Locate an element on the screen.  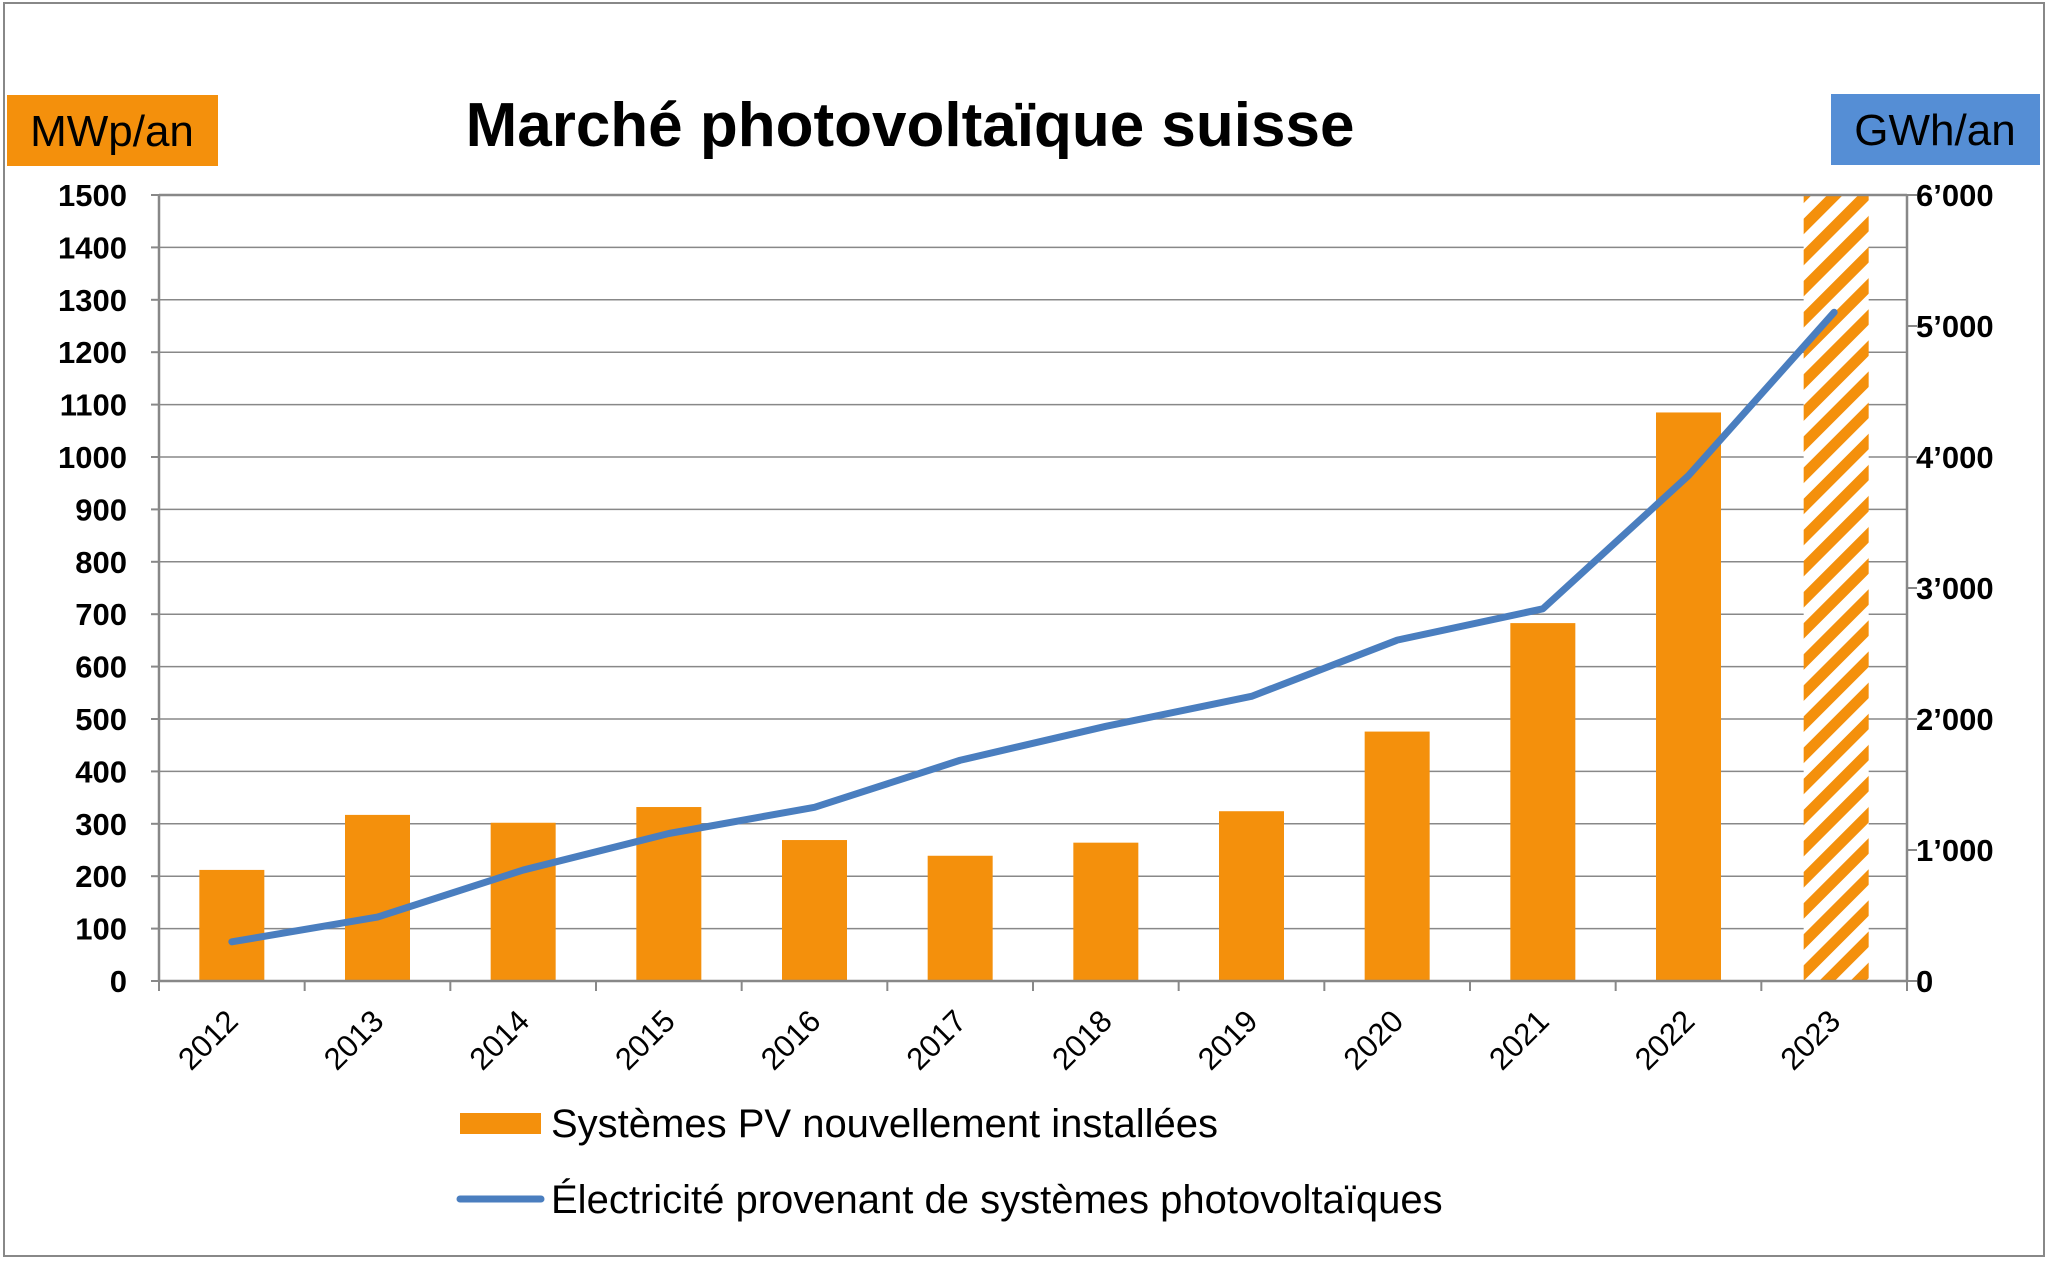
left-tick-label: 300 is located at coordinates (101, 824).